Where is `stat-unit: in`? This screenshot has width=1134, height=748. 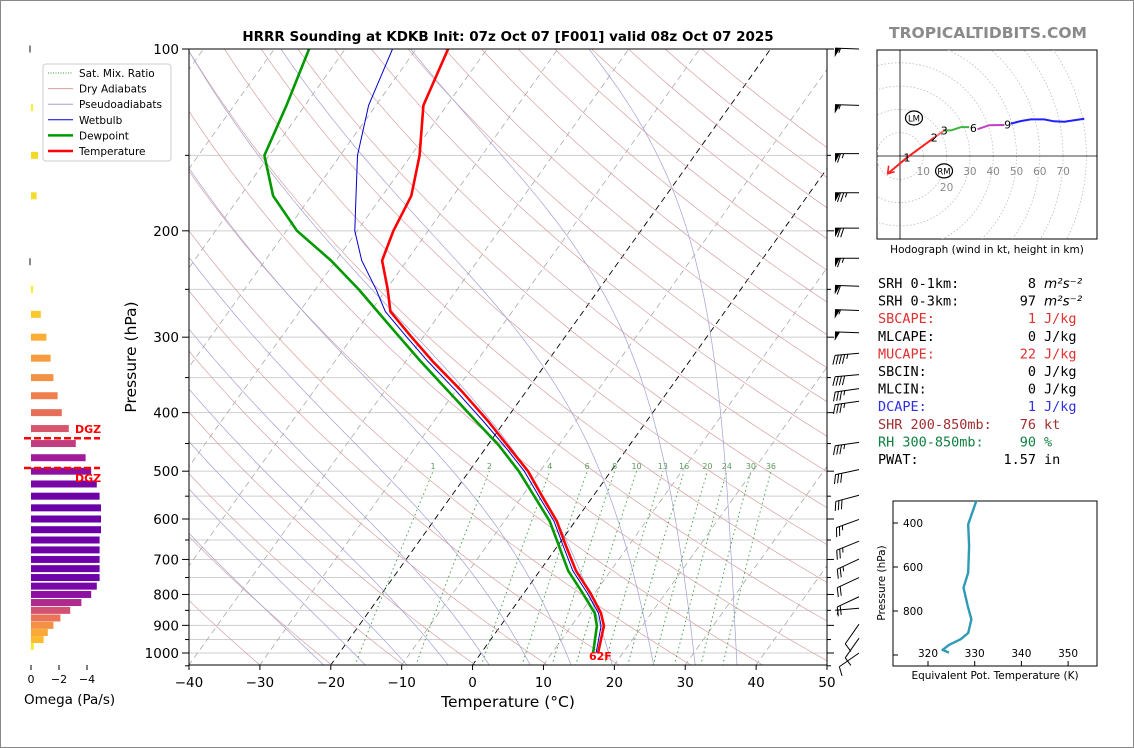
stat-unit: in is located at coordinates (1052, 460).